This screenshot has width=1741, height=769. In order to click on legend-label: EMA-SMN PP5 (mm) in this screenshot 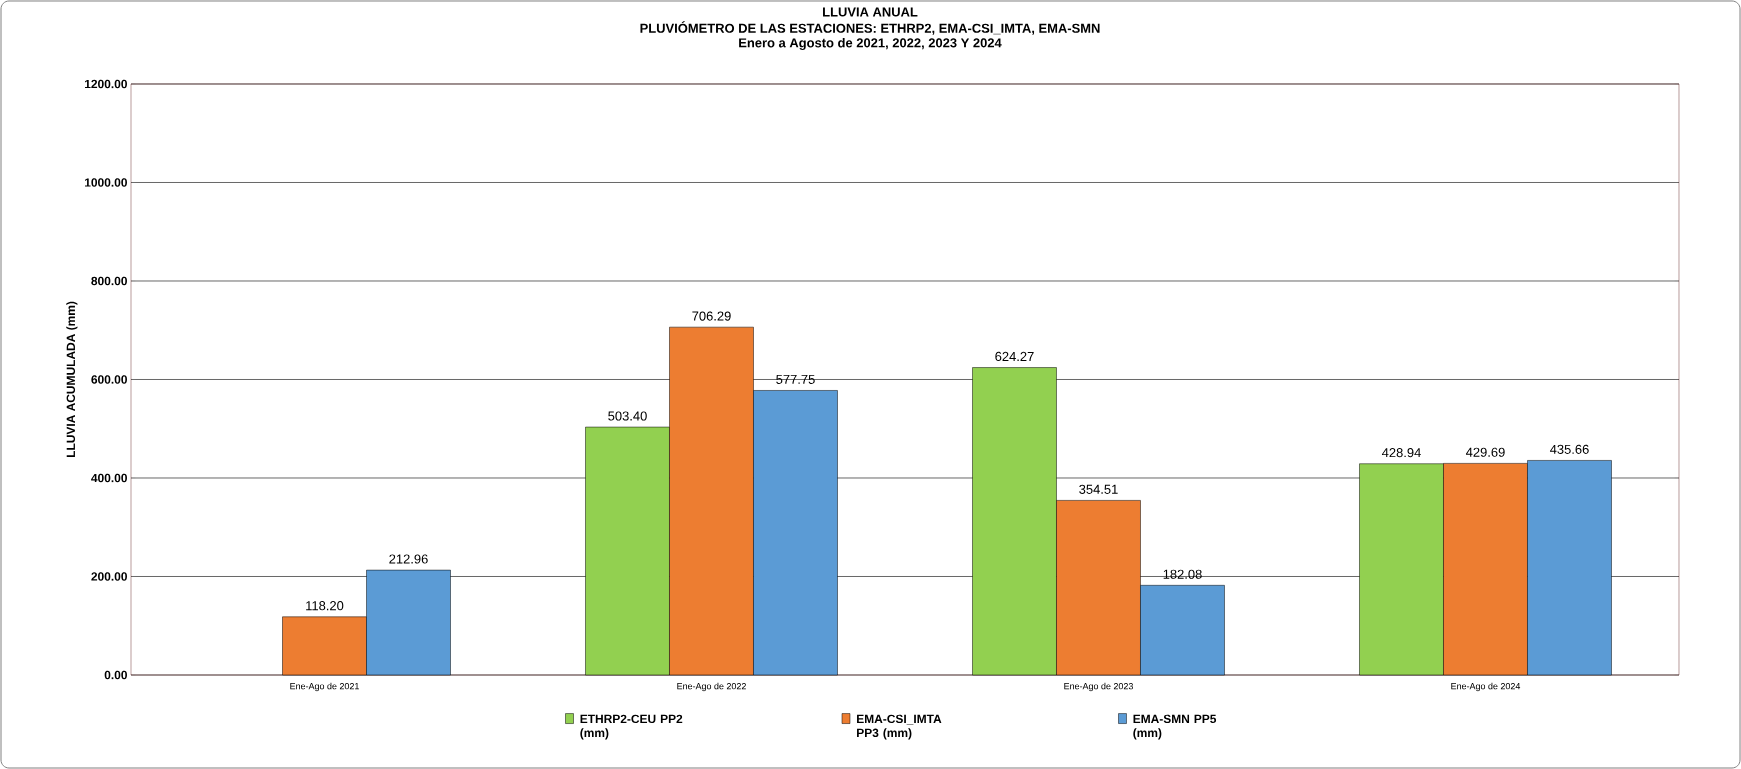, I will do `click(1175, 727)`.